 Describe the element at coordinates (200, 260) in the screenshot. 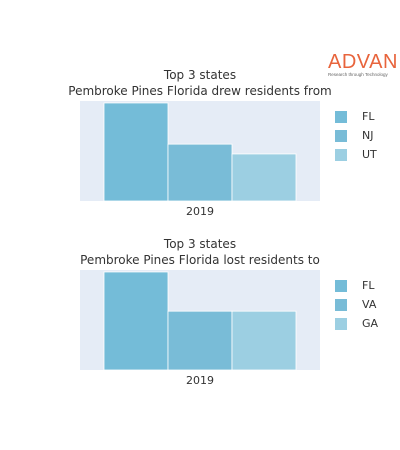

I see `chart-subtitle-line: Pembroke Pines Florida lost residents to` at that location.